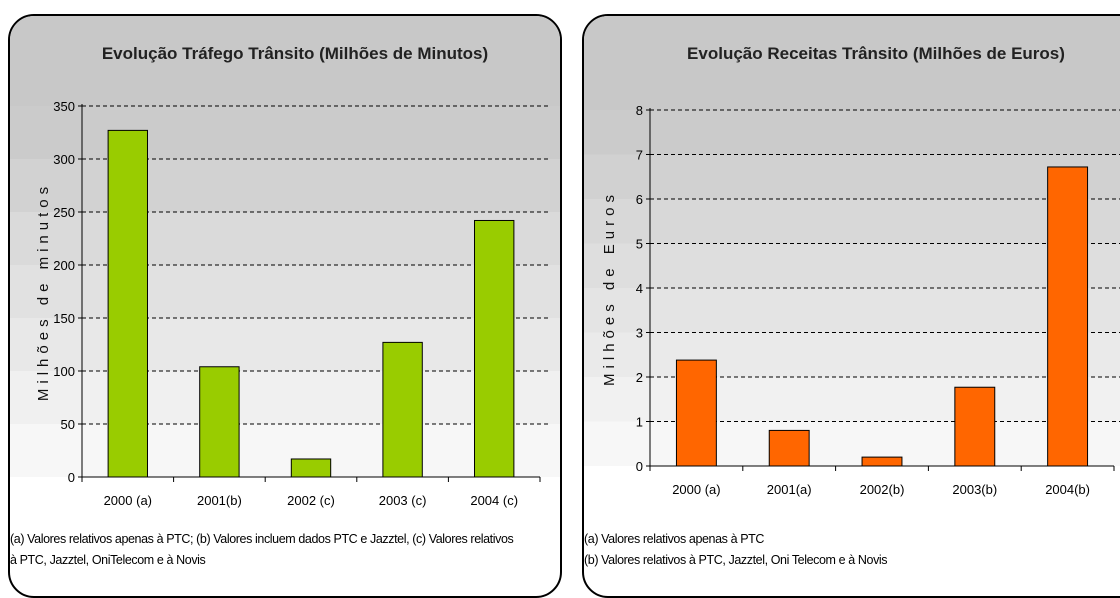 This screenshot has width=1120, height=598. Describe the element at coordinates (64, 265) in the screenshot. I see `traffic-y-tick-label: 200` at that location.